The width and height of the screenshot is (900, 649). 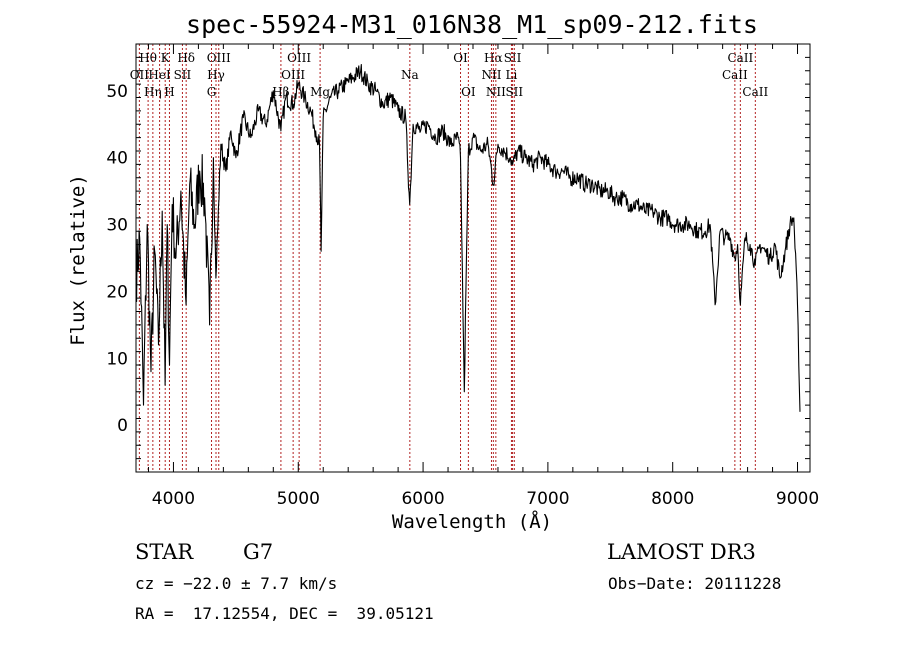 I want to click on spectral-line-label: Hβ, so click(x=280, y=92).